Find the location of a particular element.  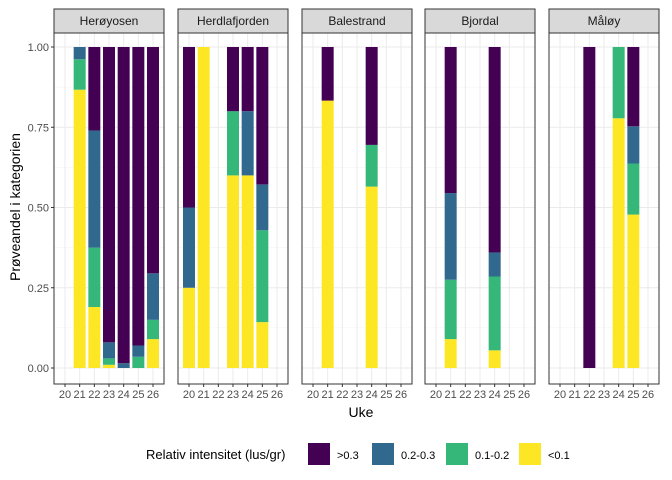

y-tick-label: 0.75 is located at coordinates (38, 128).